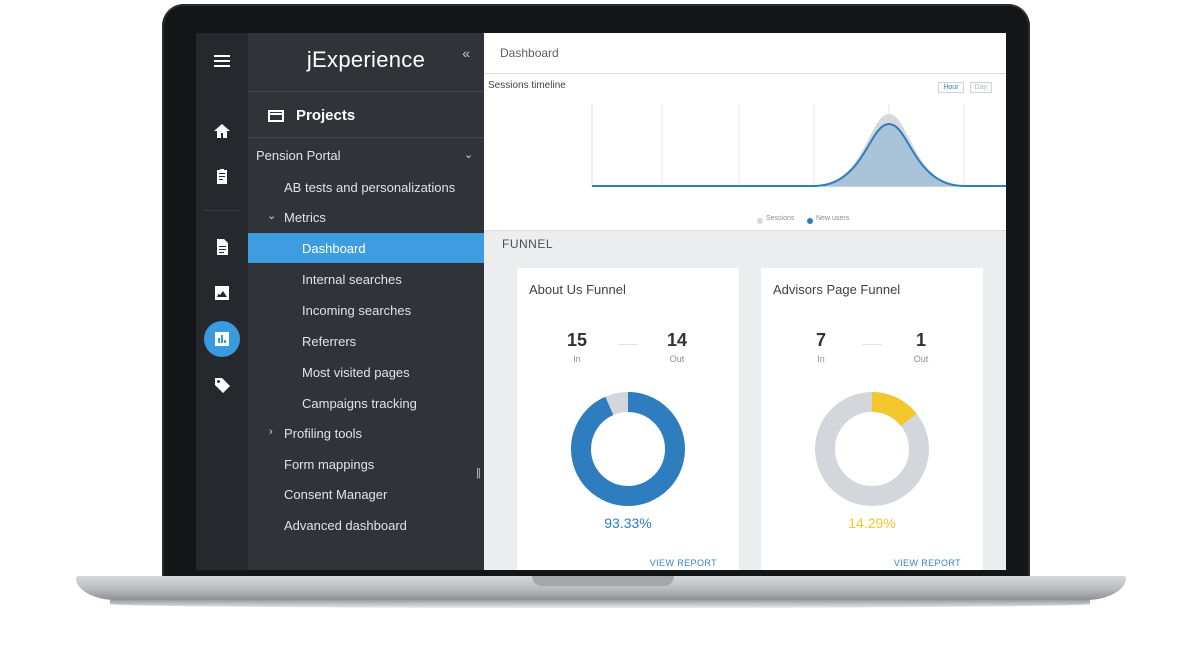  I want to click on brand-logo: jExperience, so click(366, 59).